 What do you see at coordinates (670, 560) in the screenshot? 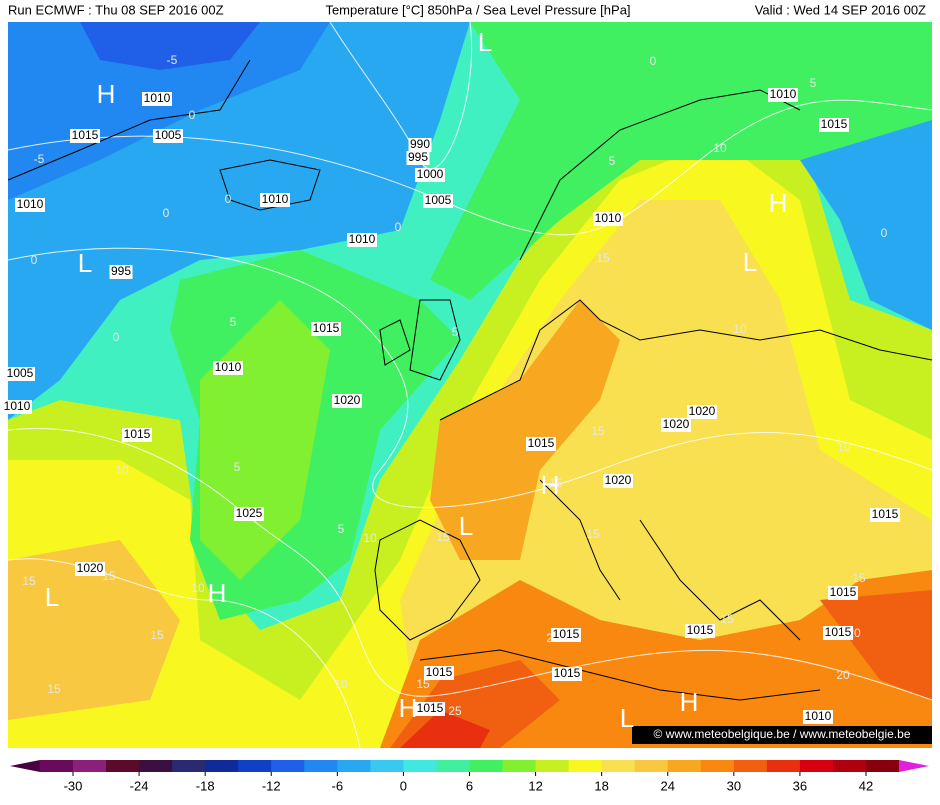
I see `coast-med` at bounding box center [670, 560].